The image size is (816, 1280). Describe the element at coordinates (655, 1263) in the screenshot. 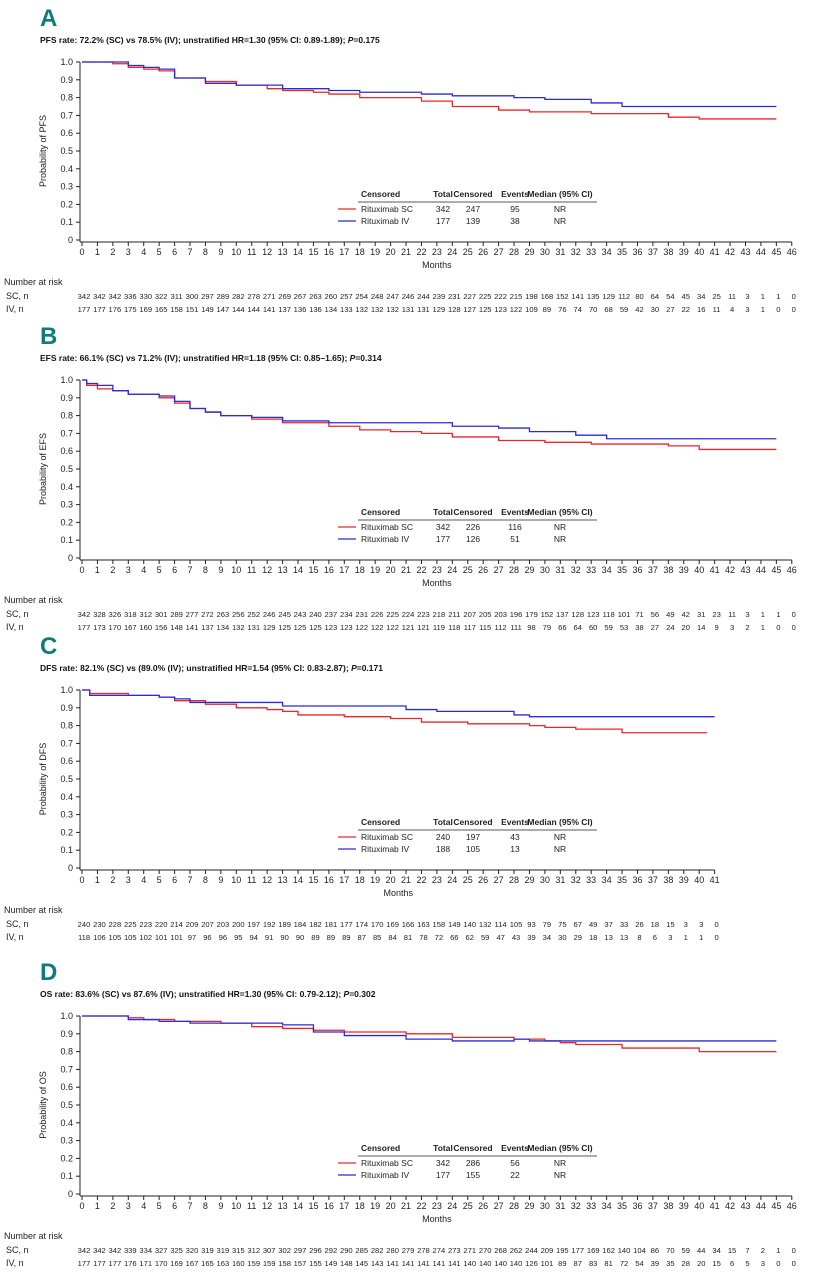

I see `risk-value: 39` at that location.